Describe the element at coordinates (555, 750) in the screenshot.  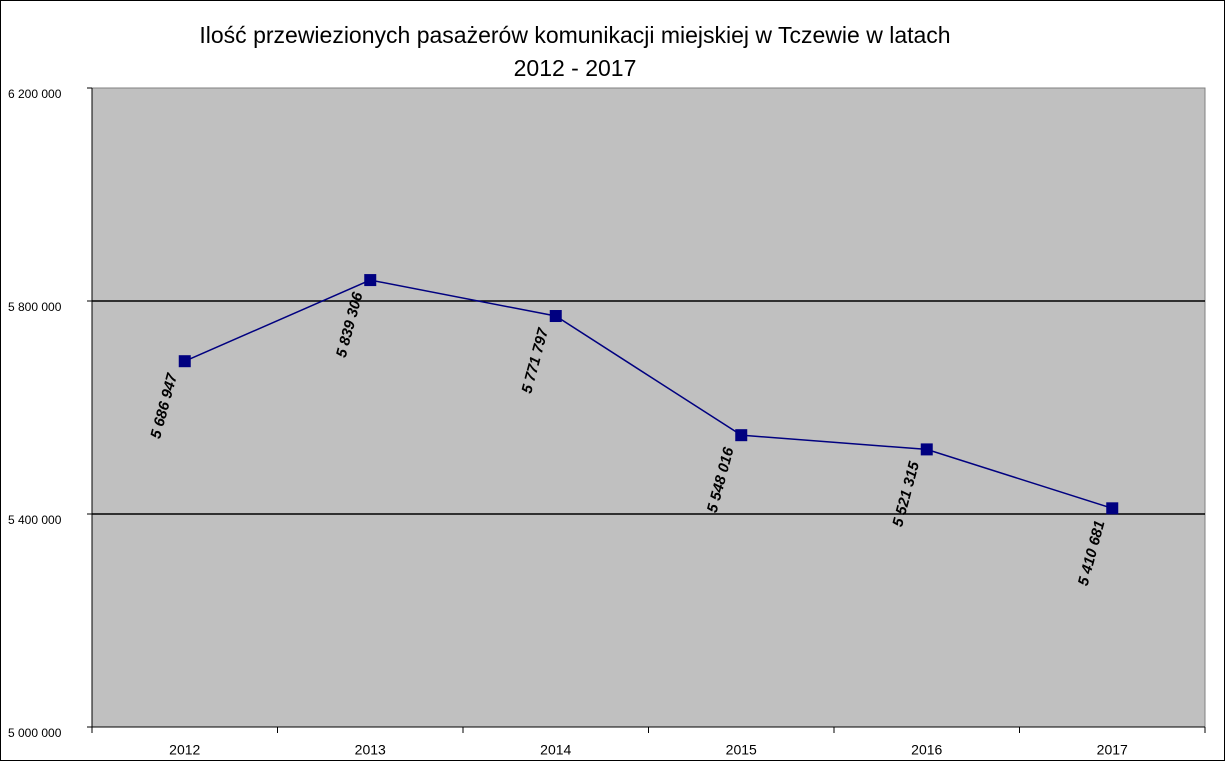
I see `x-tick-label: 2014` at that location.